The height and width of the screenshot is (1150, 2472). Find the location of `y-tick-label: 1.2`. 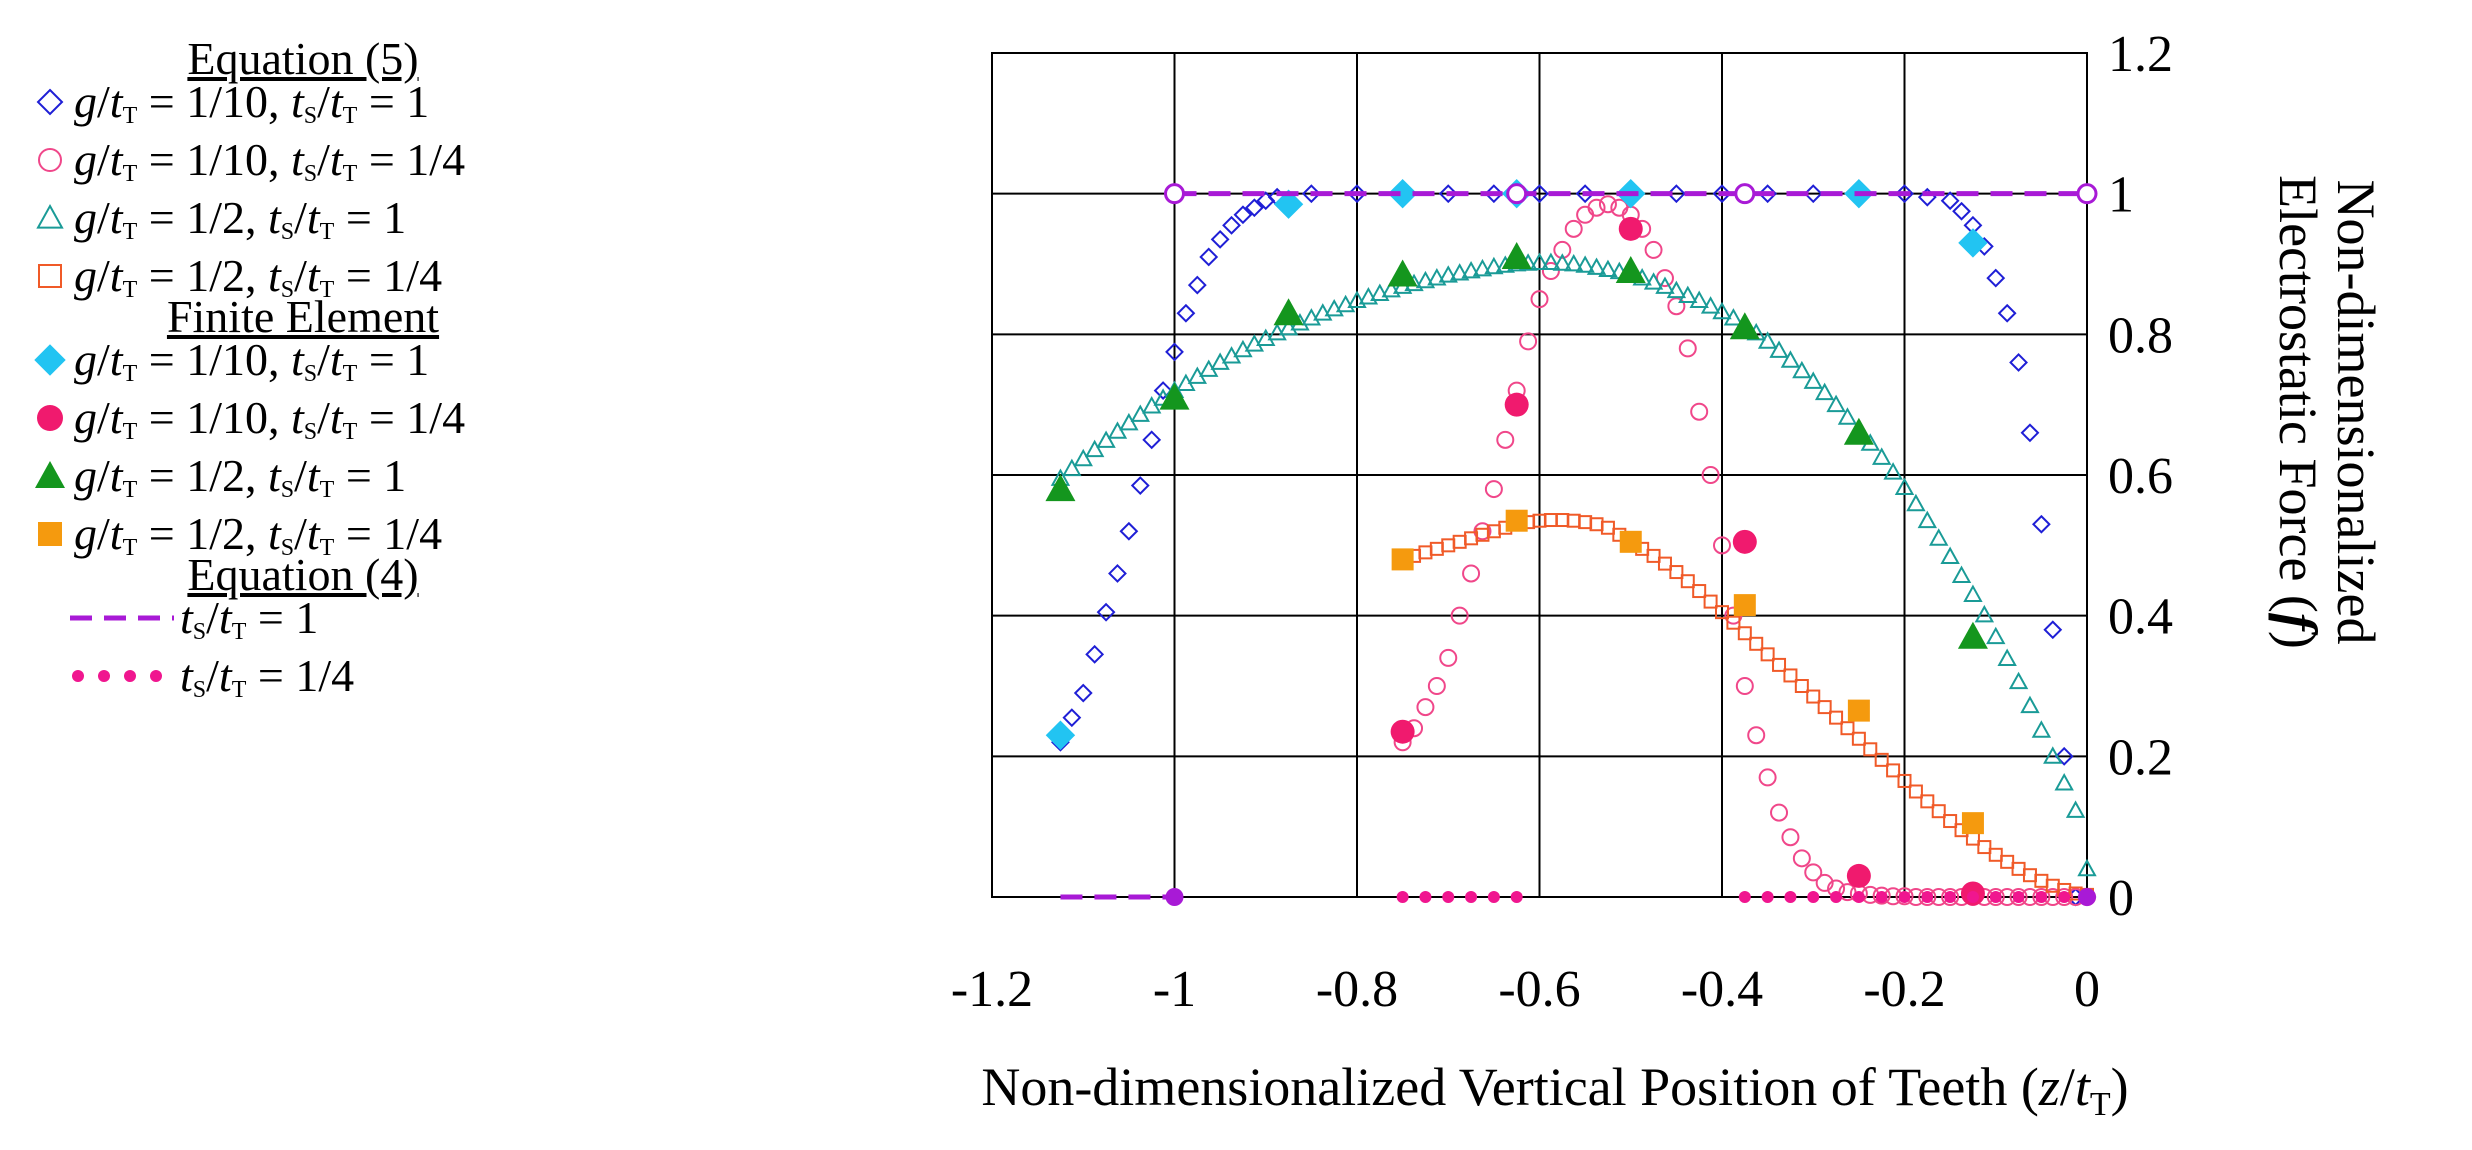

y-tick-label: 1.2 is located at coordinates (2140, 54).